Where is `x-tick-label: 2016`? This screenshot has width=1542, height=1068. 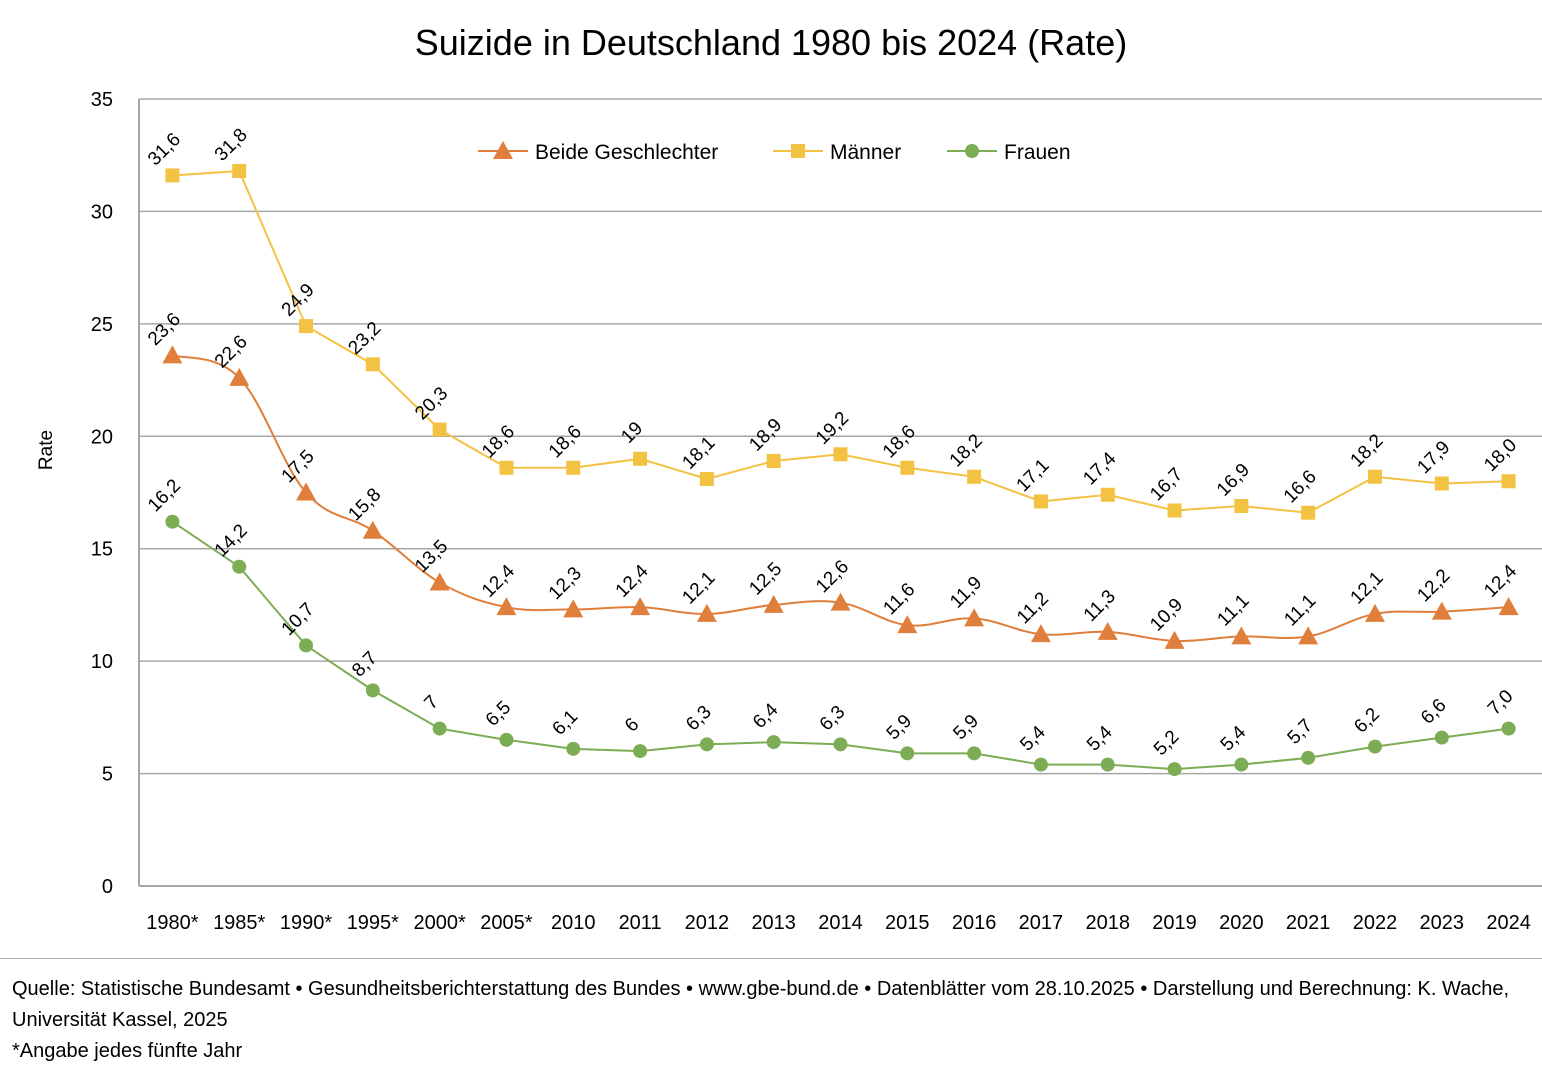
x-tick-label: 2016 is located at coordinates (974, 923).